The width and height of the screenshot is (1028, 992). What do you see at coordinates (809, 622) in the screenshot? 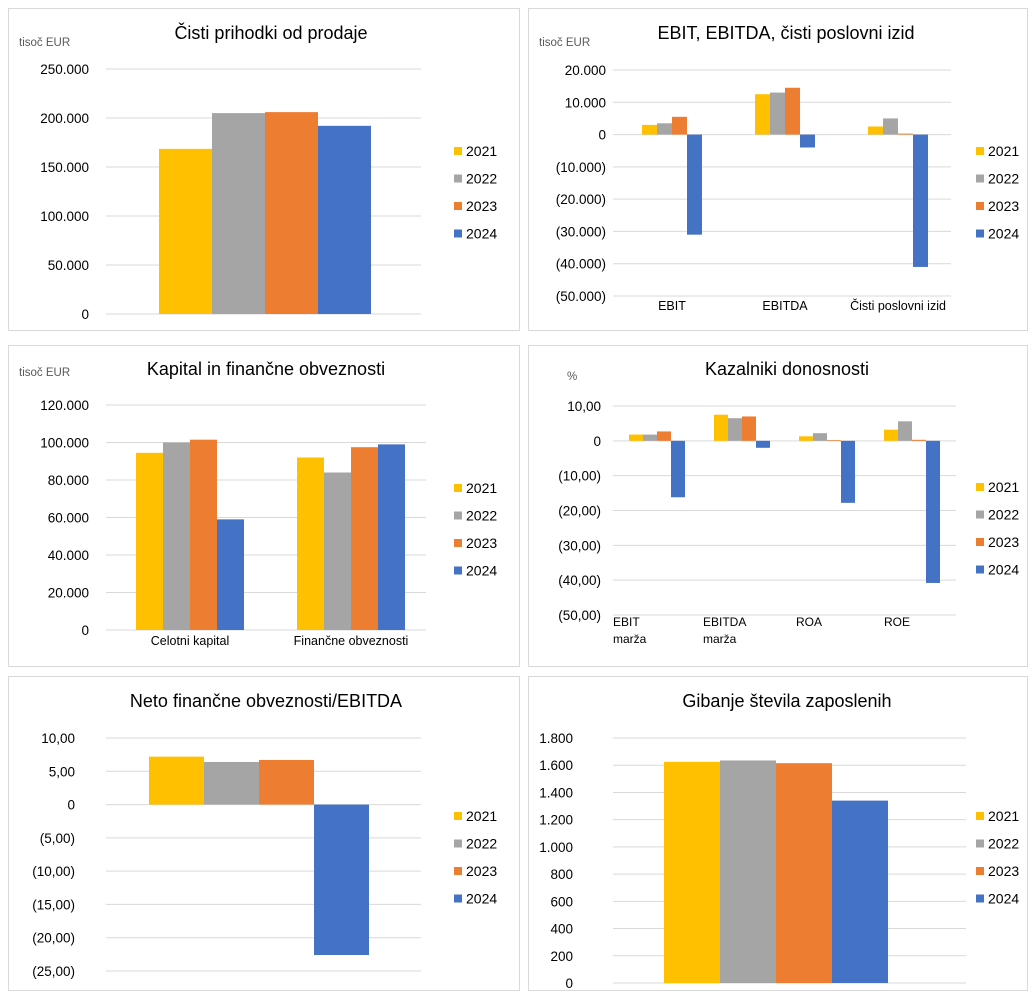
I see `x-category-label: ROA` at bounding box center [809, 622].